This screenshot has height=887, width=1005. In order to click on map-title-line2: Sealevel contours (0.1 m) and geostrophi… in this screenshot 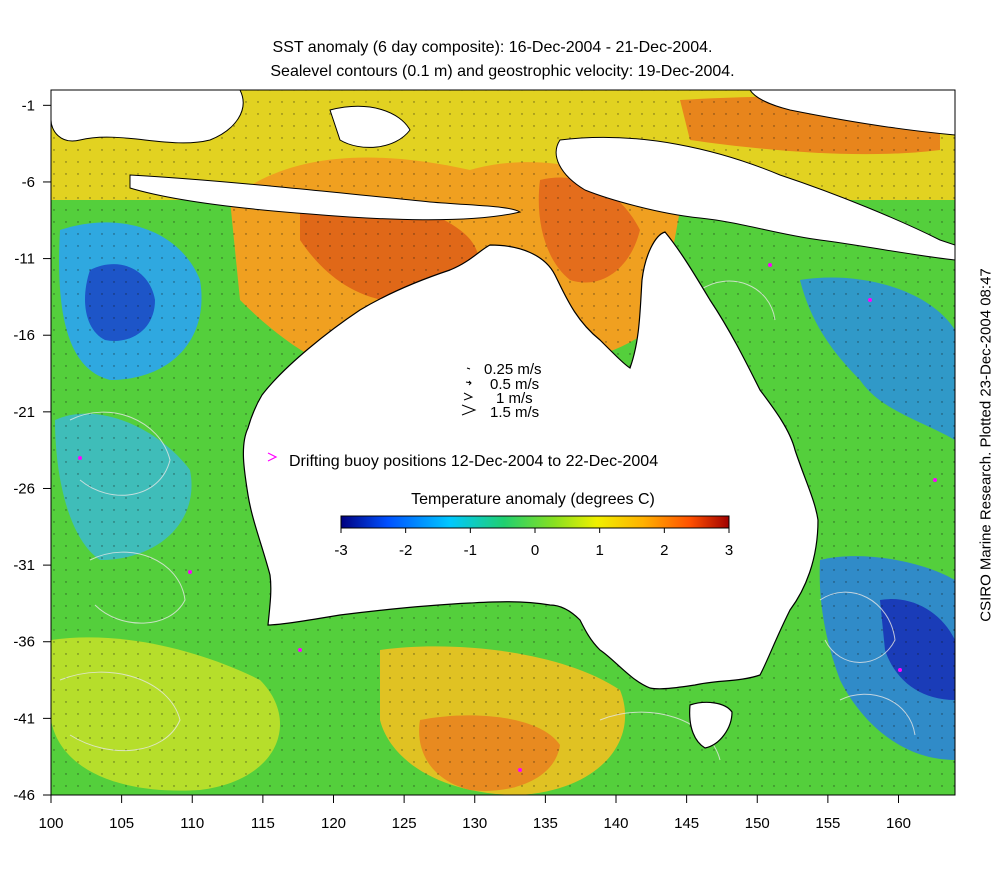, I will do `click(502, 71)`.